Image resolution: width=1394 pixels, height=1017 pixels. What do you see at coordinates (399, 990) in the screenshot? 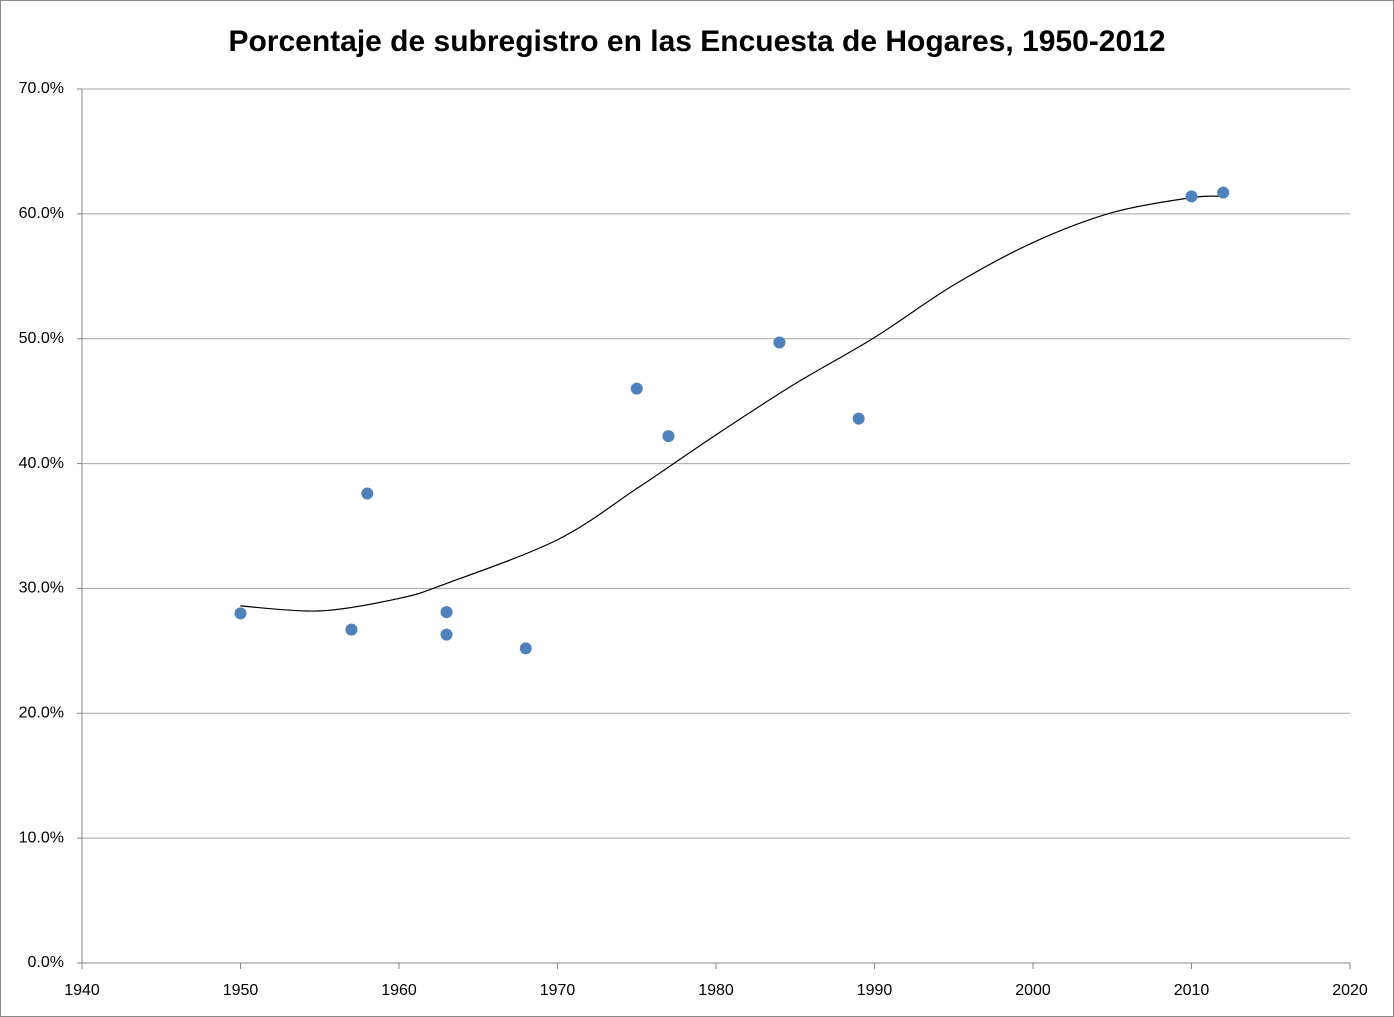
I see `x-tick-label: 1960` at bounding box center [399, 990].